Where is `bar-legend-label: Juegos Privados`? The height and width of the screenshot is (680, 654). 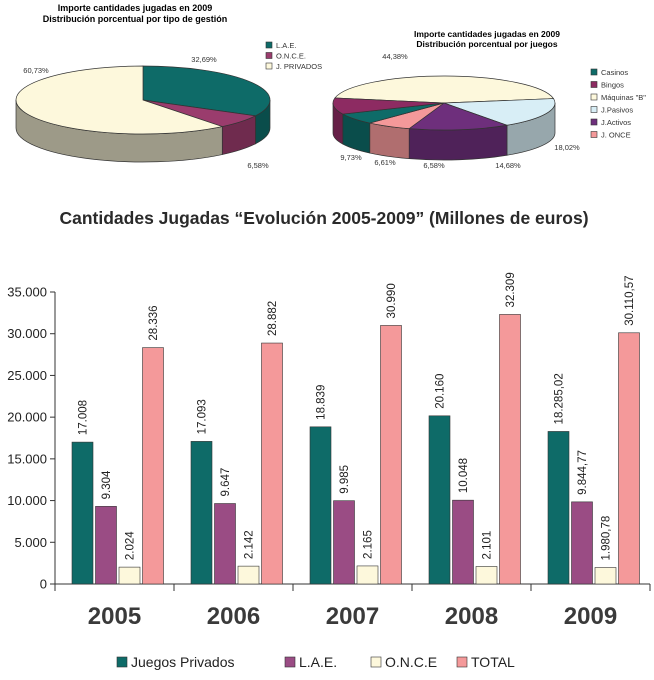
bar-legend-label: Juegos Privados is located at coordinates (183, 662).